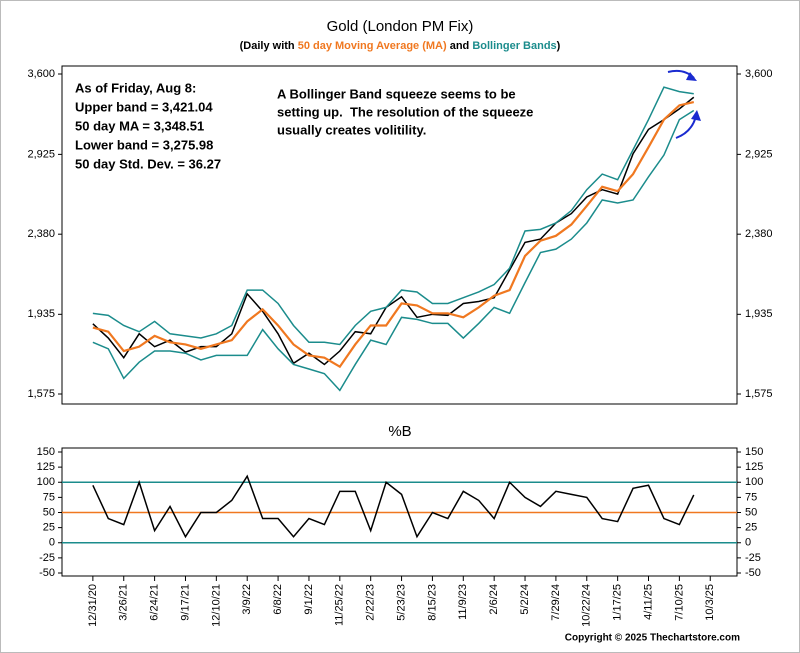 This screenshot has width=800, height=653. Describe the element at coordinates (753, 573) in the screenshot. I see `y2-tick-label: -50` at that location.